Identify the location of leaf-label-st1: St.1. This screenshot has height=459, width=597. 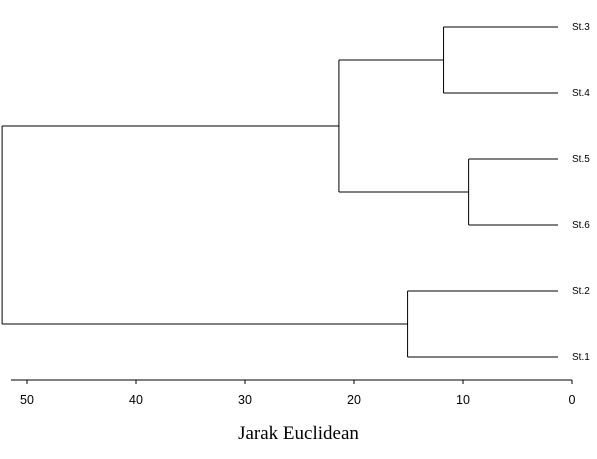
(581, 357).